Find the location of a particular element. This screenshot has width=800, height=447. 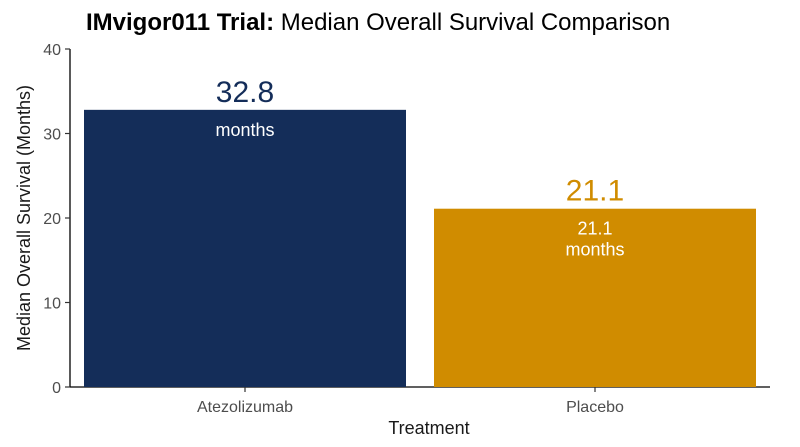

y-tick-label: 0 is located at coordinates (56, 388).